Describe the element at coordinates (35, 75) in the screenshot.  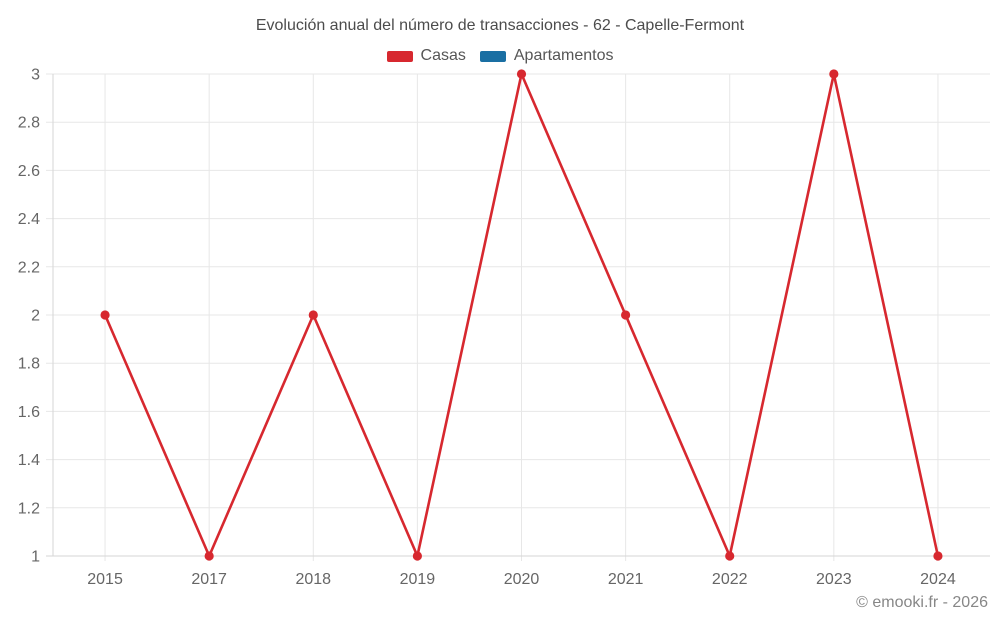
I see `y-tick-label: 3` at that location.